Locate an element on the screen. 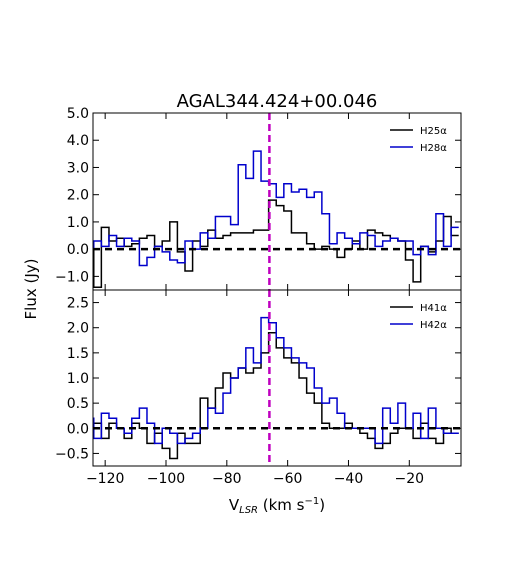  y-tick-label: −1.0 is located at coordinates (72, 277).